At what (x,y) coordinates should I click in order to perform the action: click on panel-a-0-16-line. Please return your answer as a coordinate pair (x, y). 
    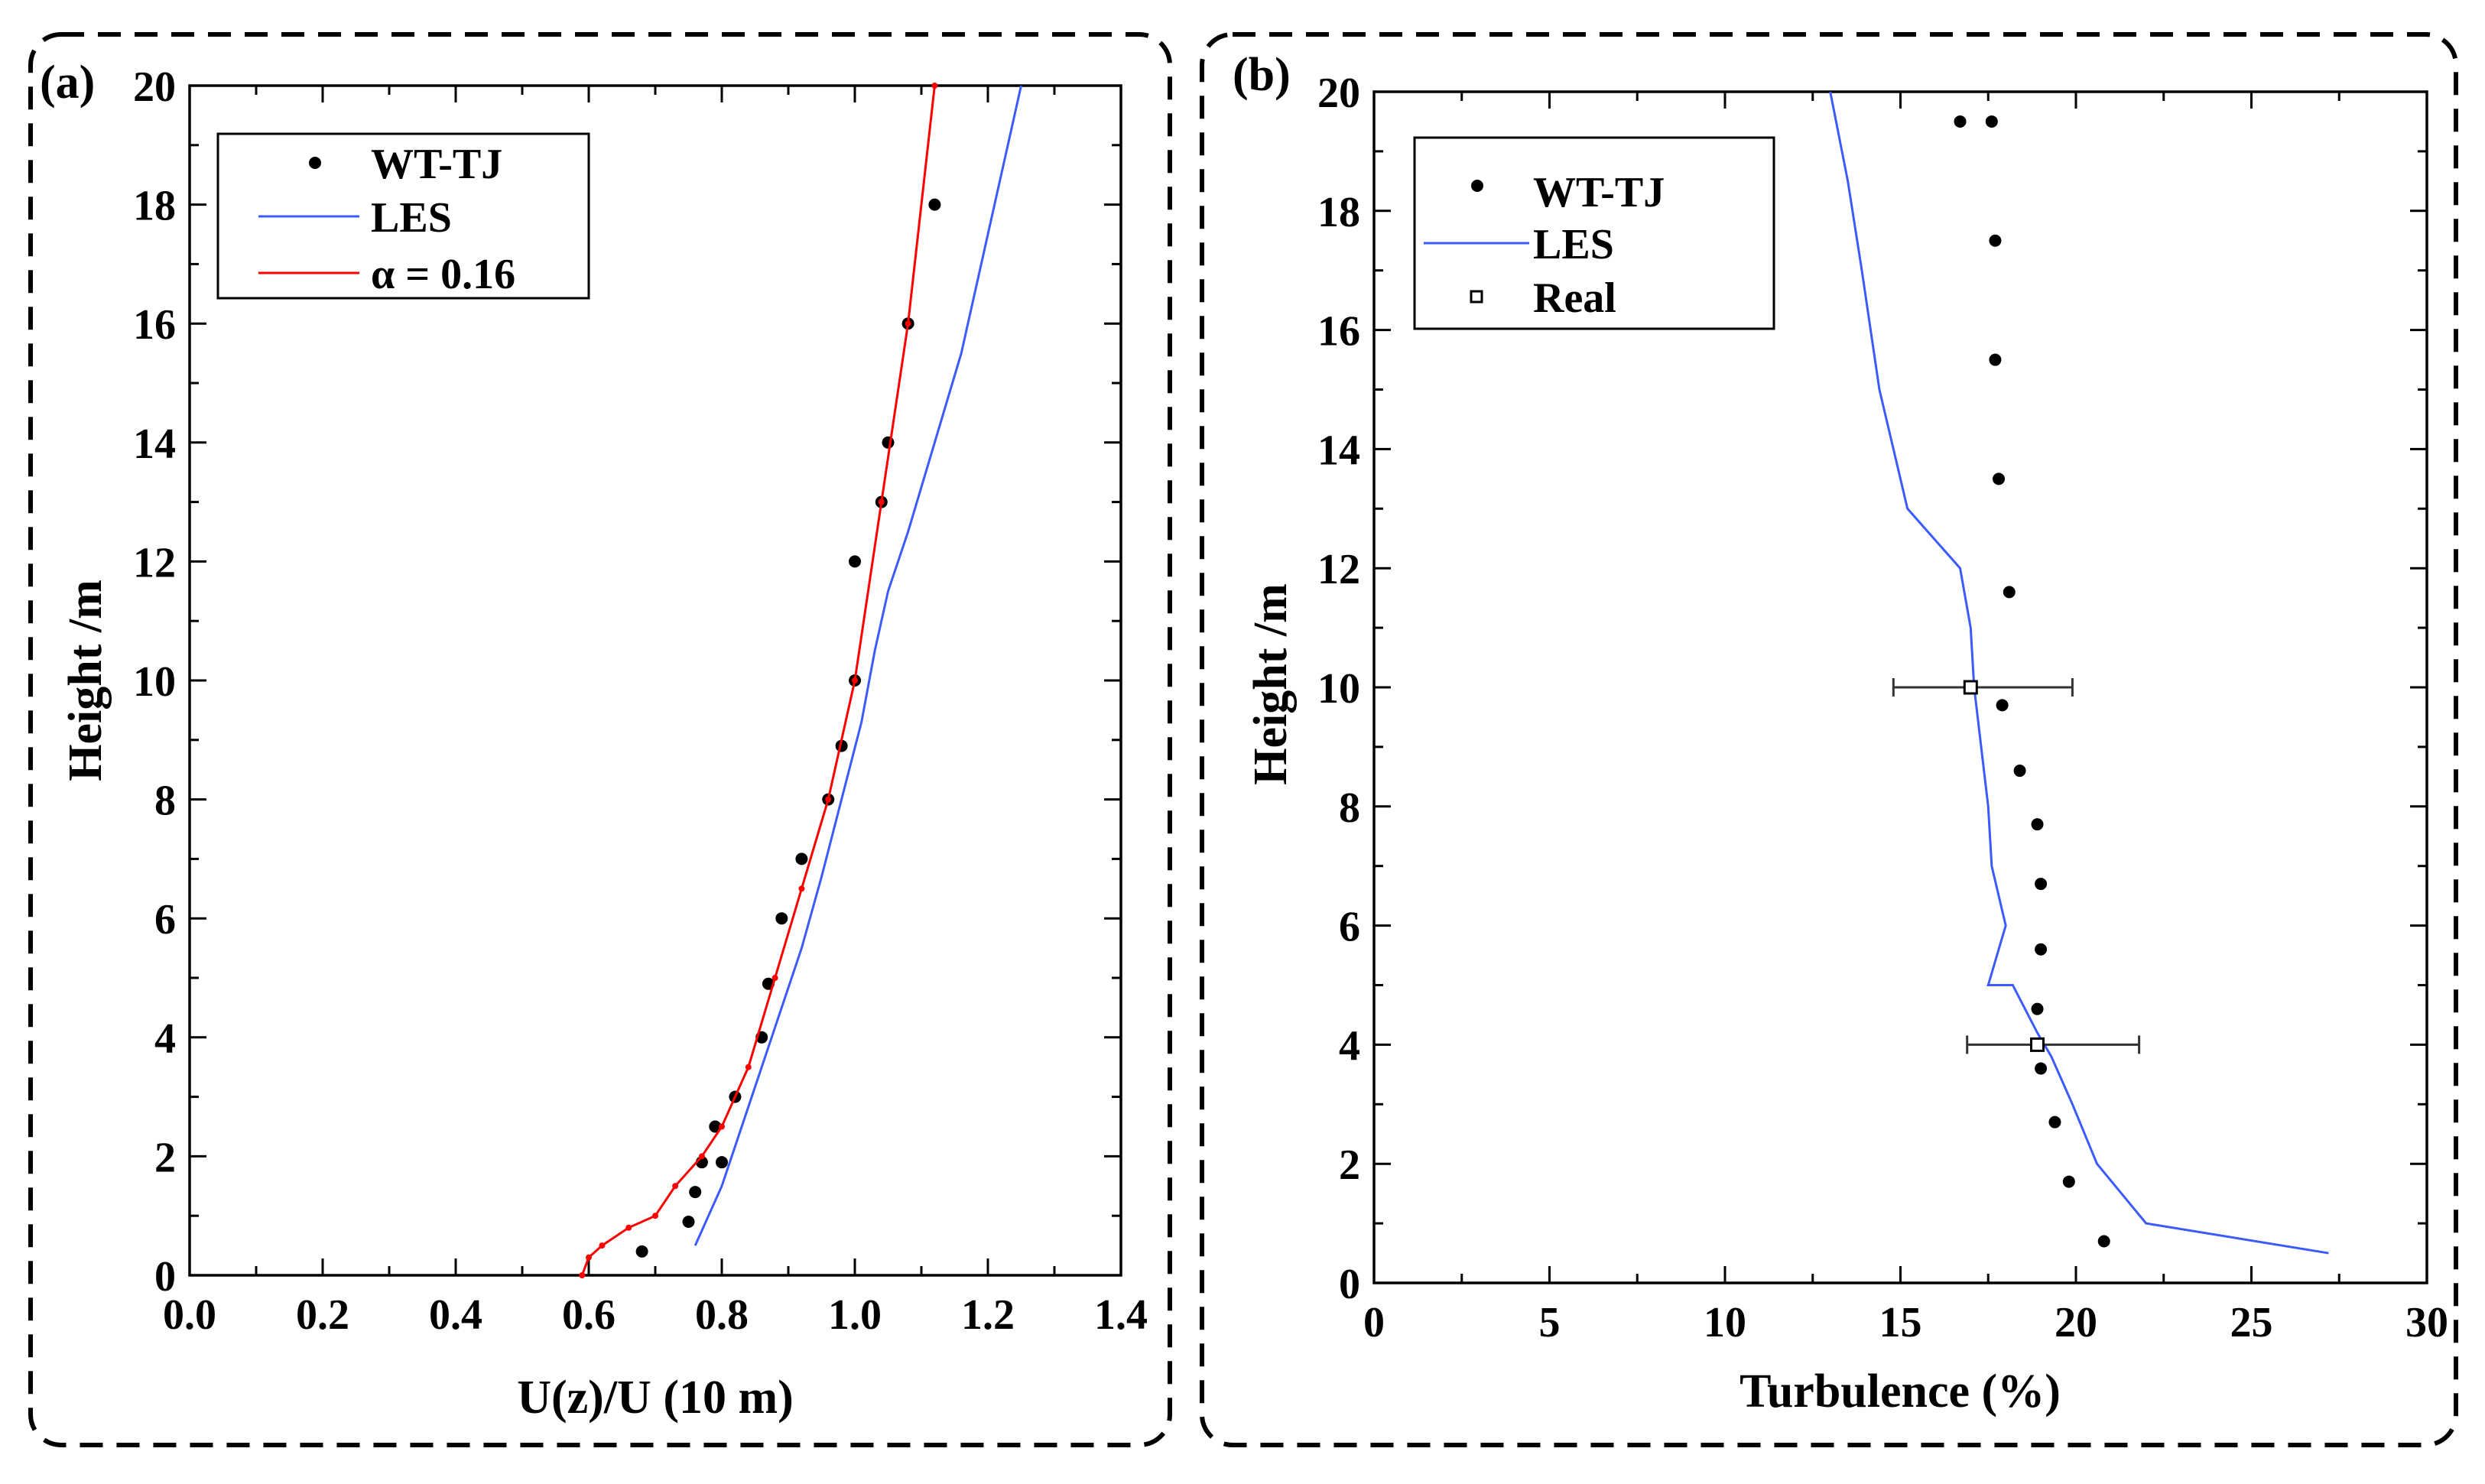
    Looking at the image, I should click on (758, 680).